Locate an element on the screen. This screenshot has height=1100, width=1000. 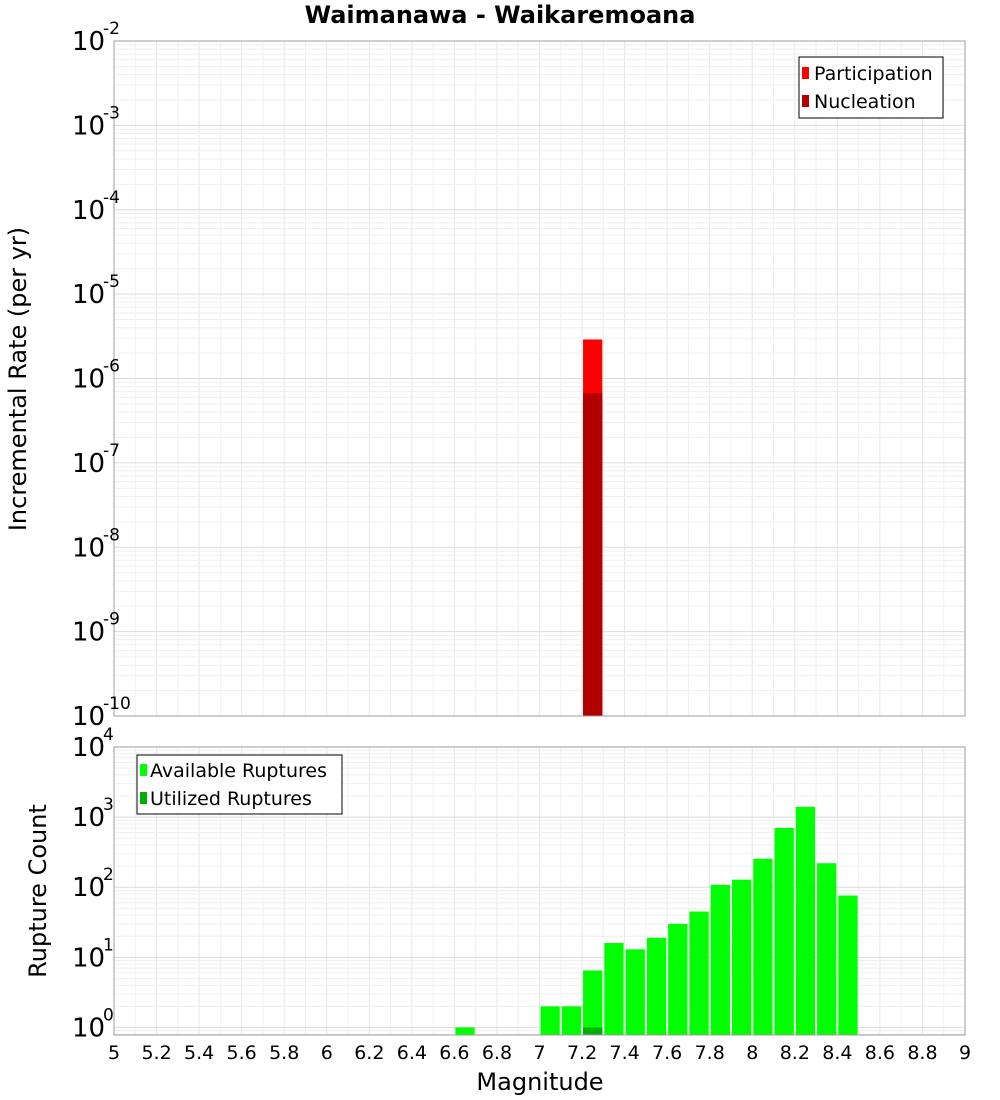
bottom-y-tick-exponent: 2 is located at coordinates (108, 875).